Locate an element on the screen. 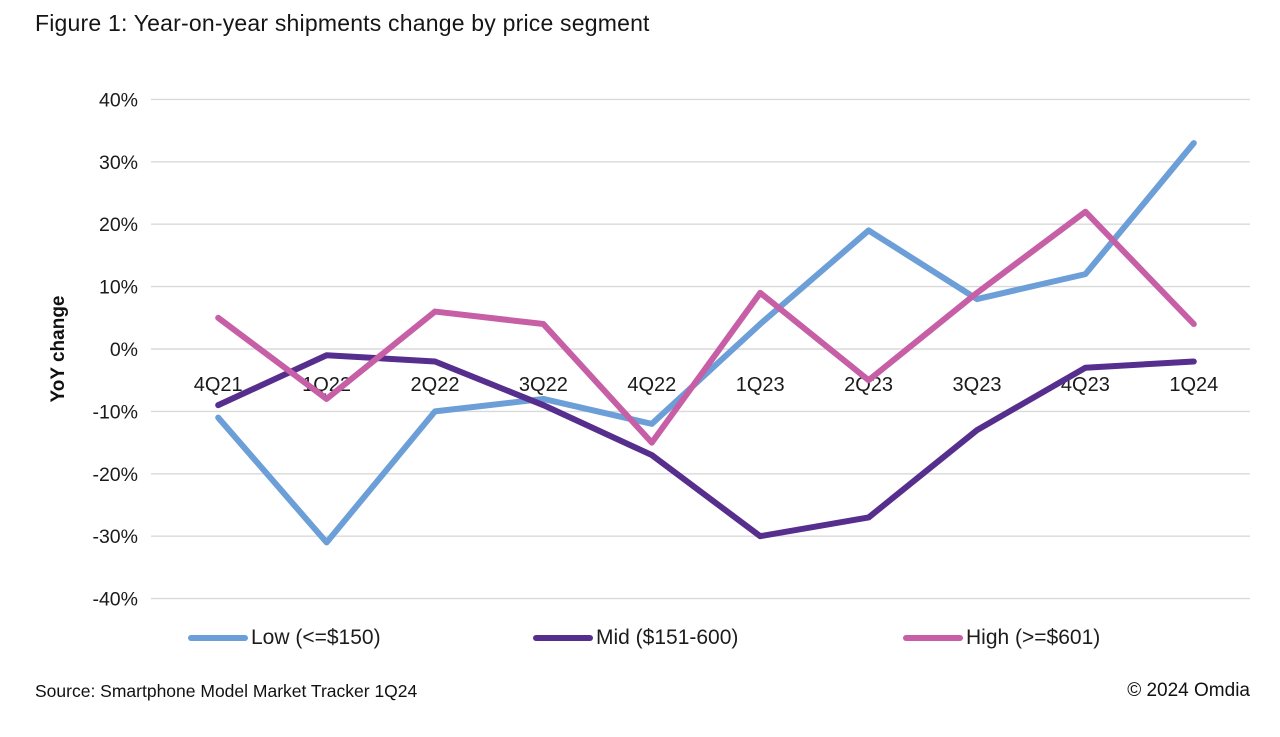 The height and width of the screenshot is (737, 1280). y-axis-tick-label: 0% is located at coordinates (124, 350).